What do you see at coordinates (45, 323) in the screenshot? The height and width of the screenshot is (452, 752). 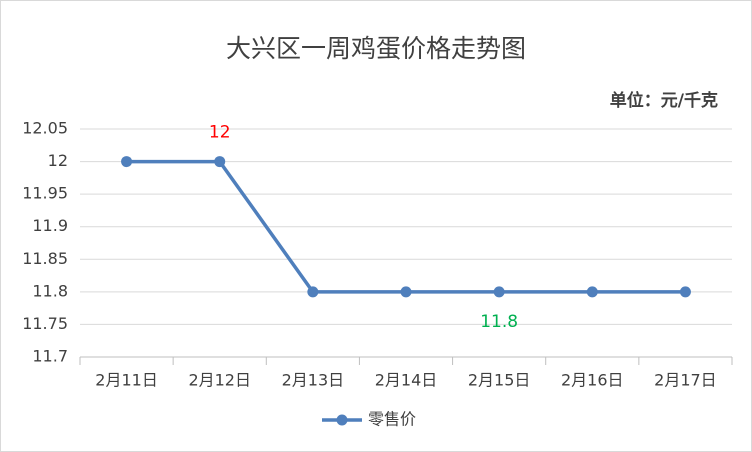 I see `y-tick-label: 11.75` at bounding box center [45, 323].